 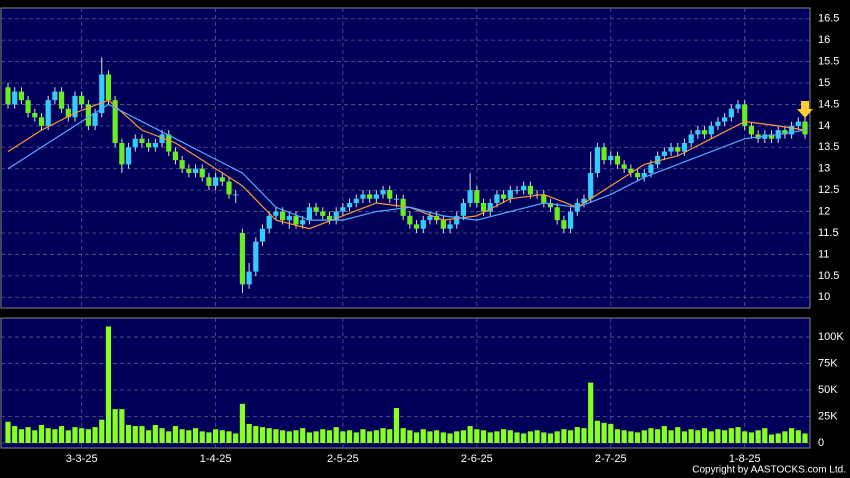 What do you see at coordinates (823, 254) in the screenshot?
I see `y-tick-label: 11` at bounding box center [823, 254].